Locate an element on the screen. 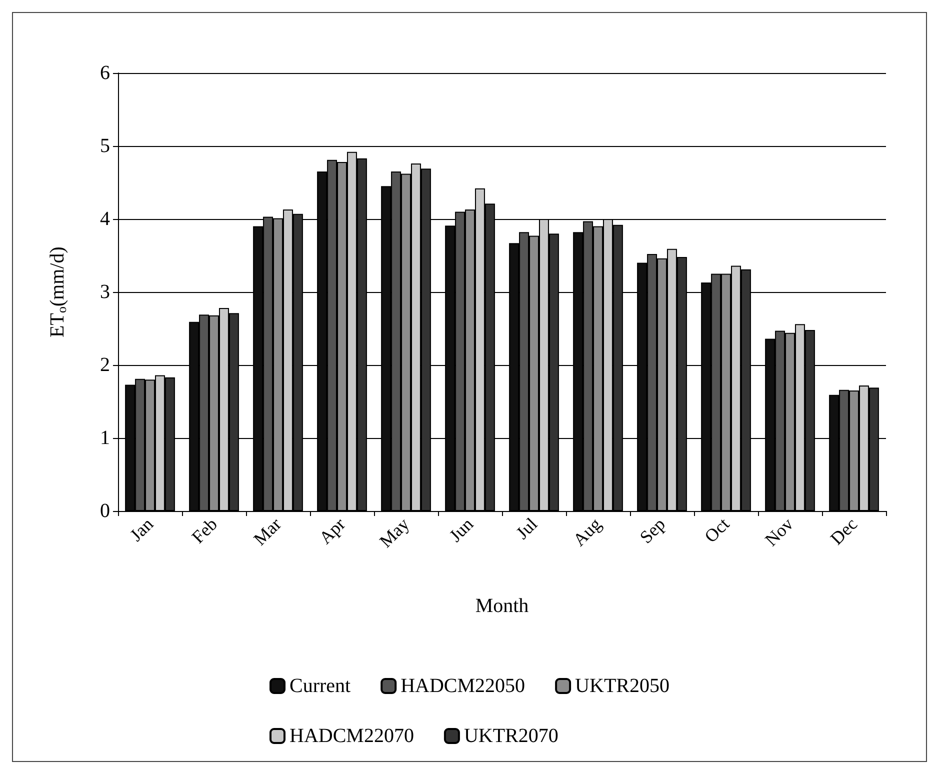 The image size is (945, 780). x-tick-label: May is located at coordinates (395, 533).